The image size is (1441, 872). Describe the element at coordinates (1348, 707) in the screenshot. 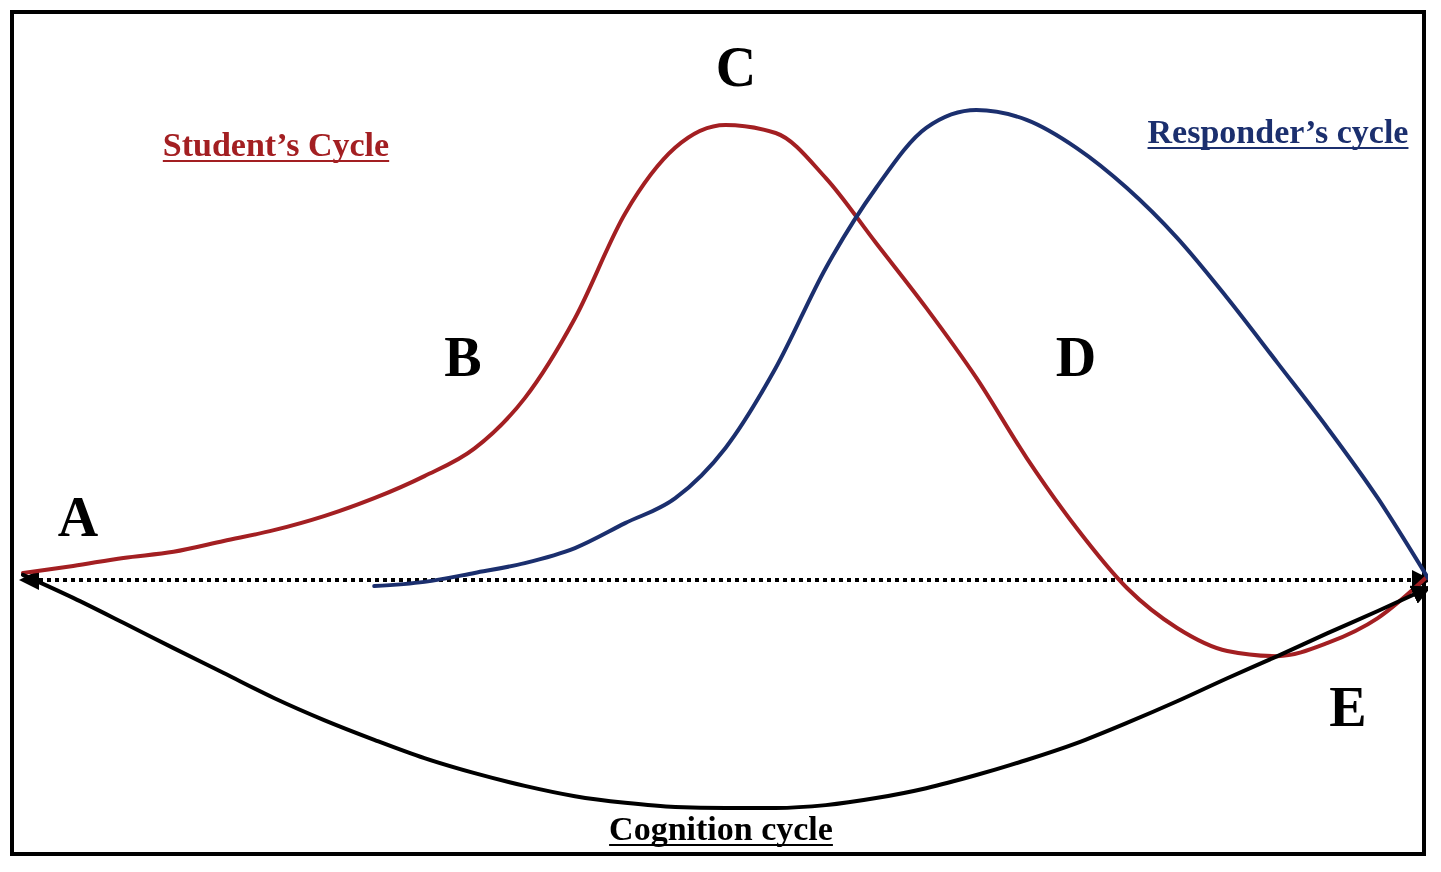

I see `annotation: E` at that location.